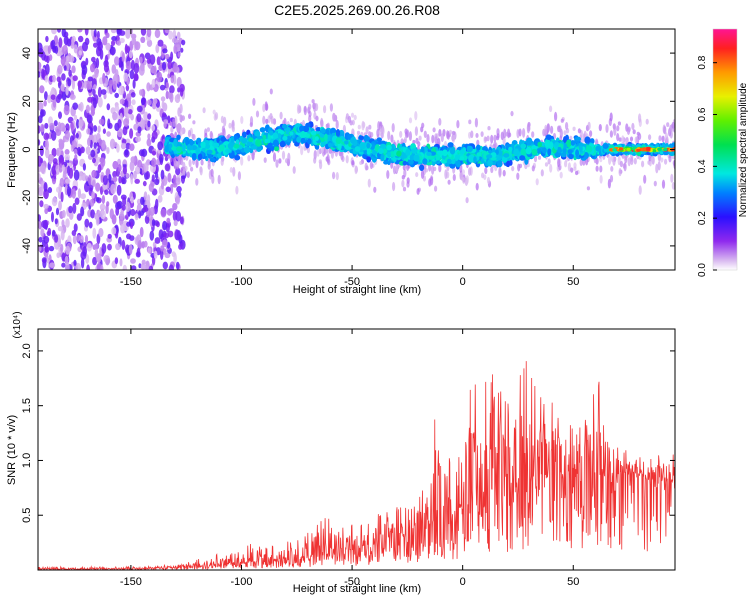  Describe the element at coordinates (665, 150) in the screenshot. I see `spectrogram-peak` at that location.